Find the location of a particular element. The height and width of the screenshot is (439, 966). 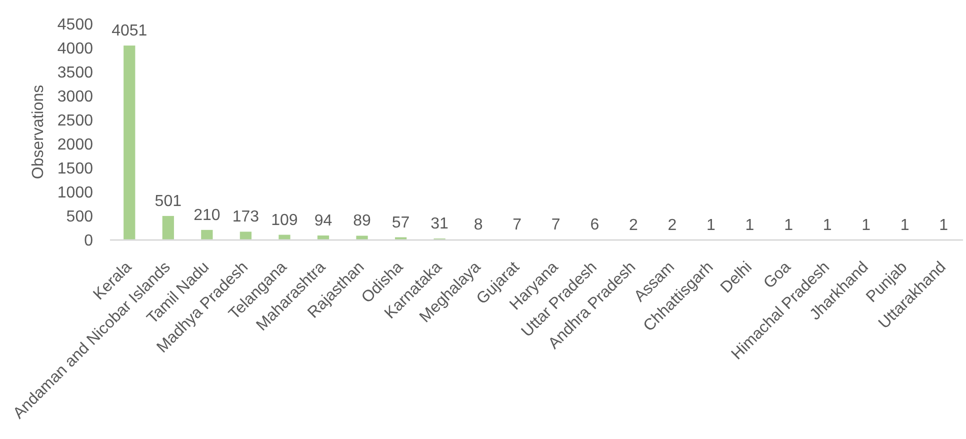

y-tick-label: 2000 is located at coordinates (75, 145).